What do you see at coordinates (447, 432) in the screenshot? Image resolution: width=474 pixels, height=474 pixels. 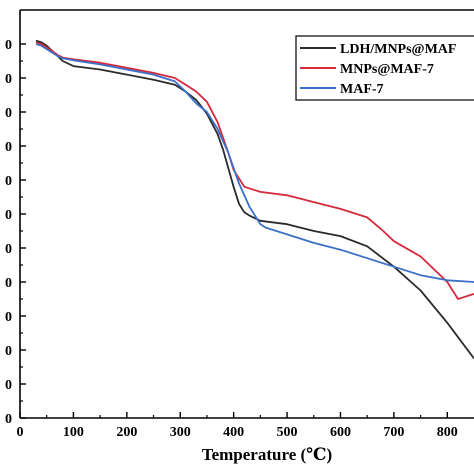 I see `x-tick-label: 800` at bounding box center [447, 432].